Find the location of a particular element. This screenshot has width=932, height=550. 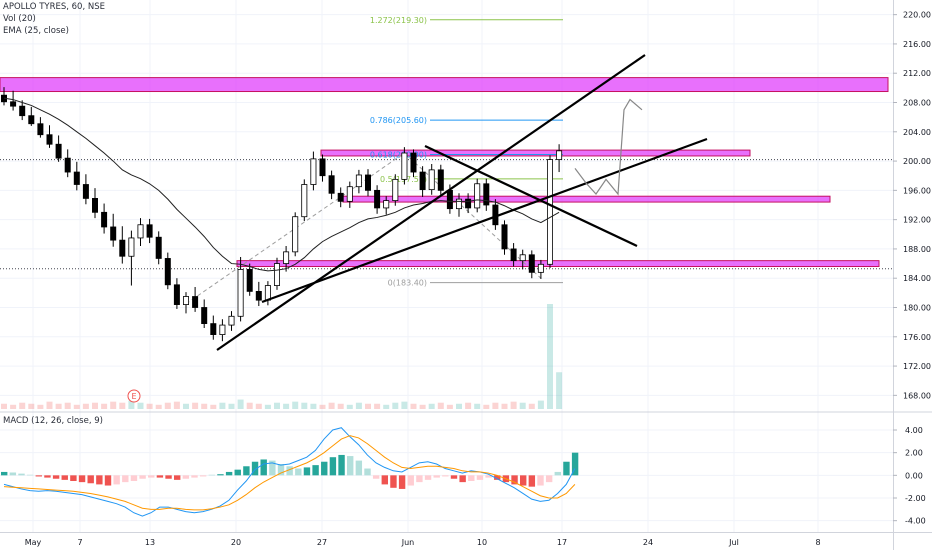

fib-level-label: 0.618(200.90) is located at coordinates (398, 154).